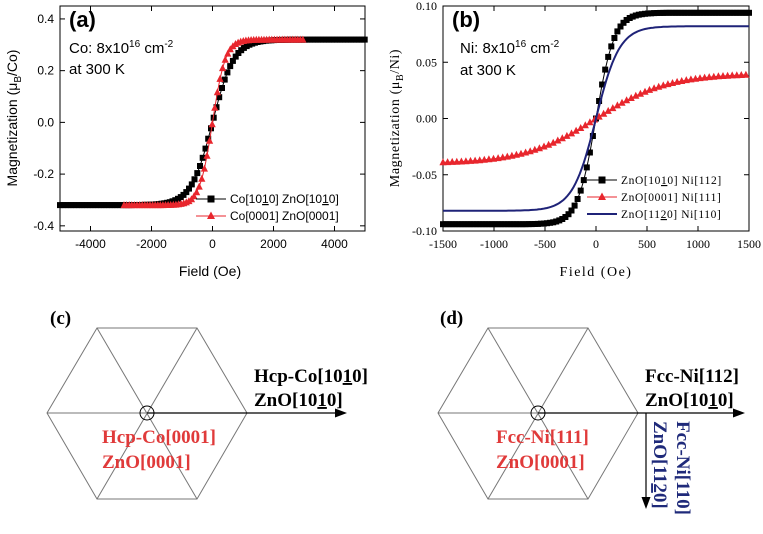  I want to click on y-tick-label: -0.05, so click(424, 175).